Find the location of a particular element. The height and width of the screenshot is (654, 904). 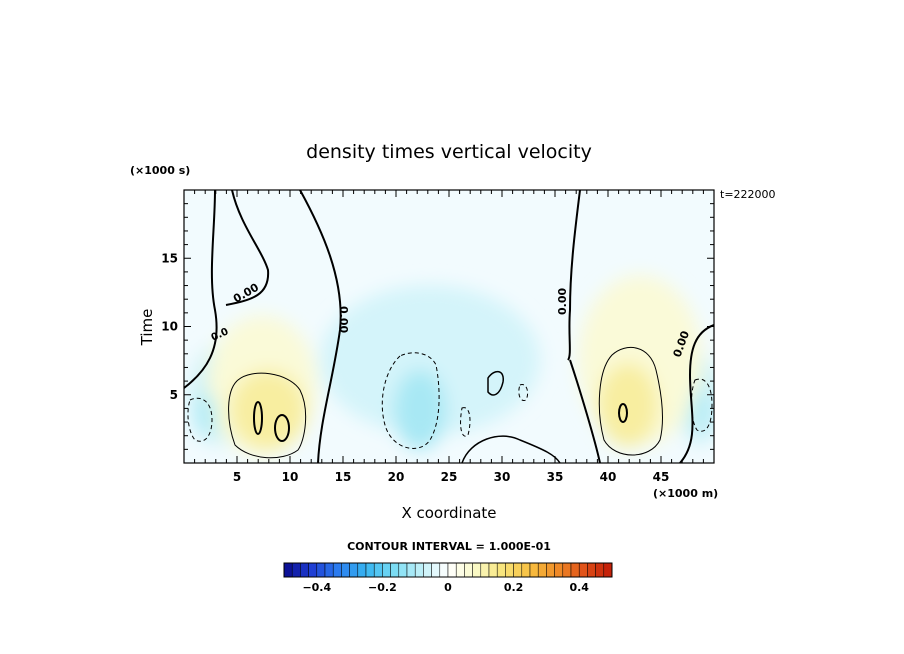

colorbar-tick-label: −0.2 is located at coordinates (382, 587).